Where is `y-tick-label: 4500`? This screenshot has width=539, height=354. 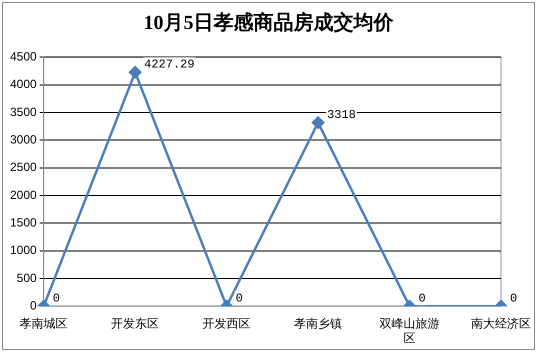 y-tick-label: 4500 is located at coordinates (24, 57).